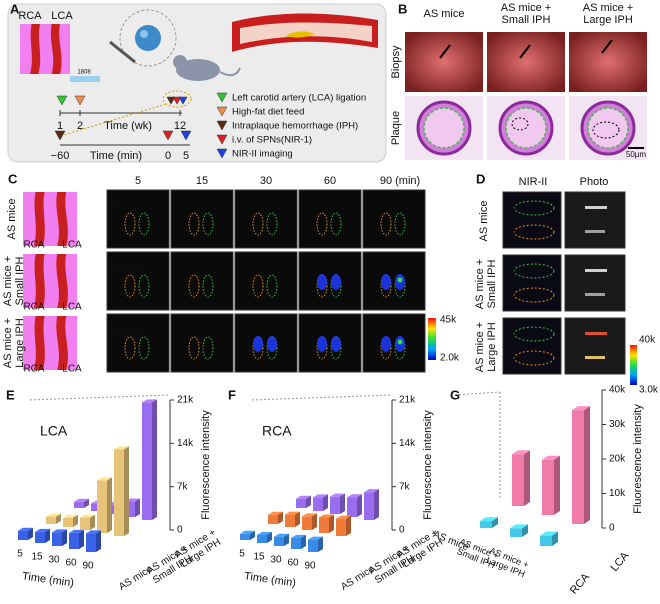 The height and width of the screenshot is (604, 660). Describe the element at coordinates (13, 178) in the screenshot. I see `panel-label: C` at that location.